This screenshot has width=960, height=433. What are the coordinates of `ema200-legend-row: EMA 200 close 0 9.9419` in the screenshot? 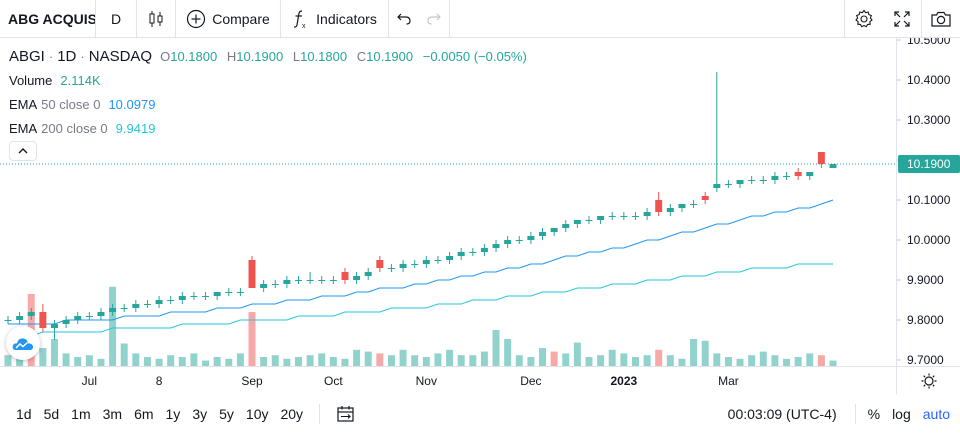 It's located at (271, 128).